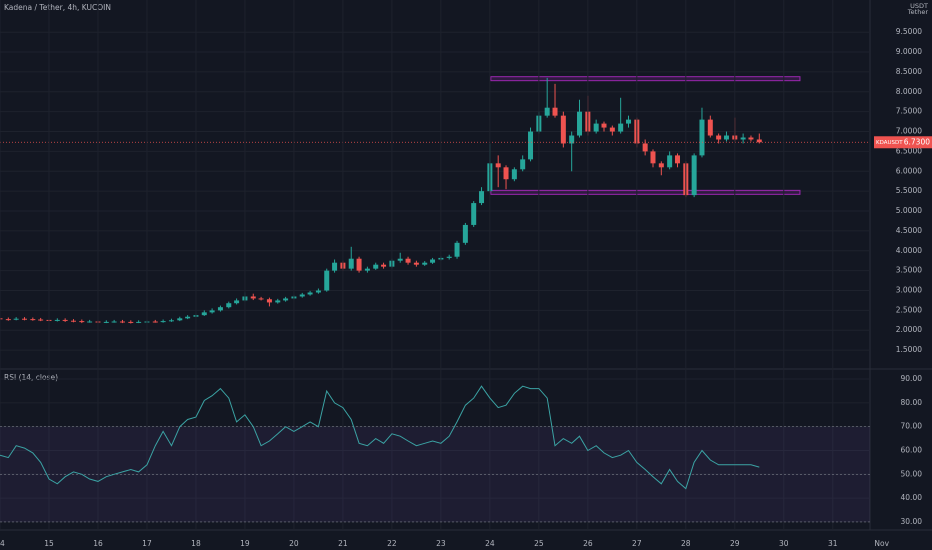 This screenshot has height=550, width=932. What do you see at coordinates (919, 6) in the screenshot?
I see `currency: USDT` at bounding box center [919, 6].